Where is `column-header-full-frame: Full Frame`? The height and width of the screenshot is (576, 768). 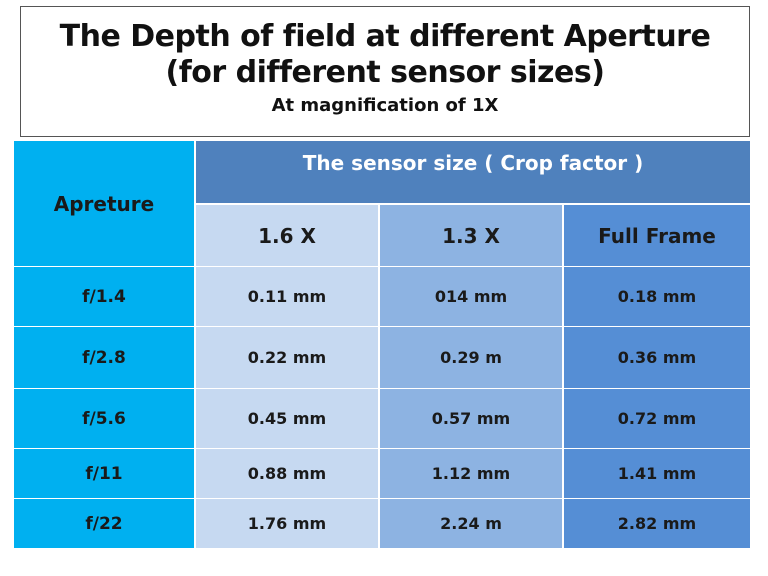 column-header-full-frame: Full Frame is located at coordinates (657, 235).